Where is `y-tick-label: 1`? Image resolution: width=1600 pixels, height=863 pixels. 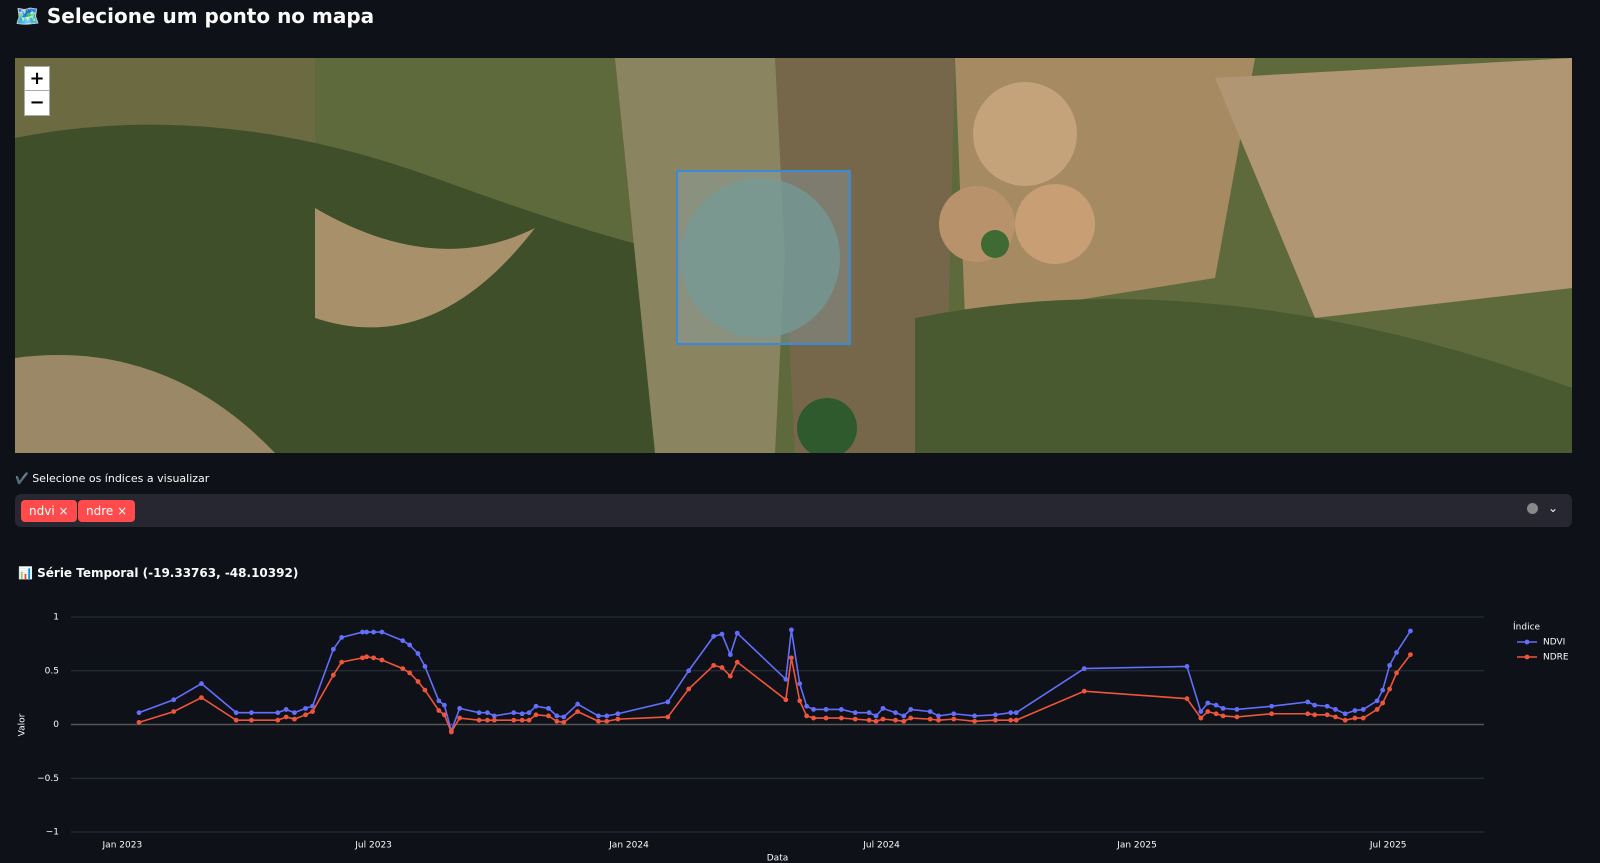
y-tick-label: 1 is located at coordinates (56, 618).